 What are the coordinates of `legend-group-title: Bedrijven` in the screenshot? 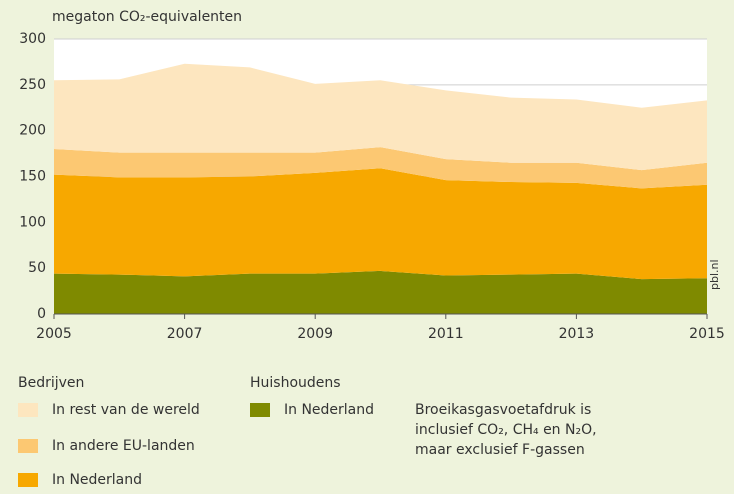 It's located at (51, 383).